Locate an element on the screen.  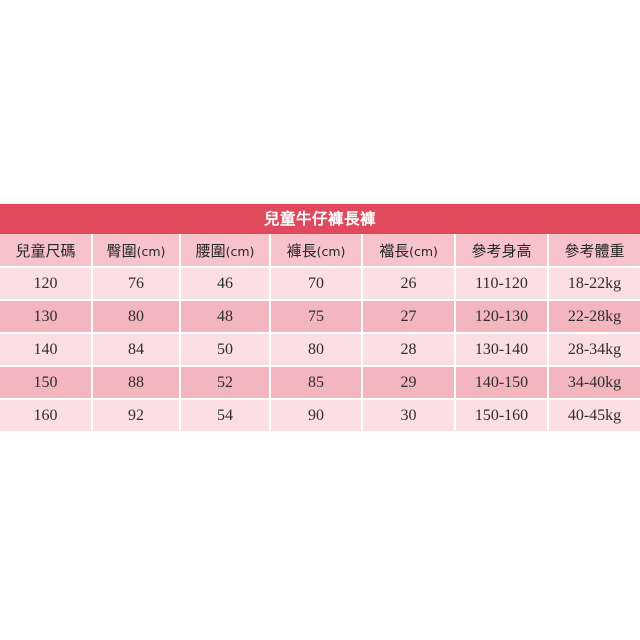
table-row: 120 76 46 70 26 110-120 18-22kg is located at coordinates (320, 284).